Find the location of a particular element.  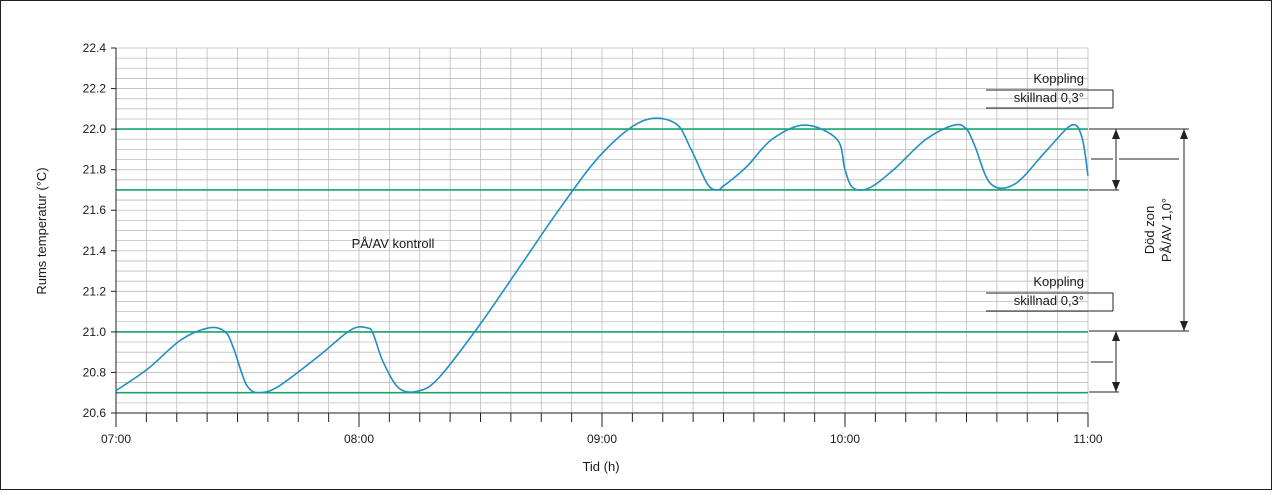

x-tick-label: 10:00 is located at coordinates (845, 439).